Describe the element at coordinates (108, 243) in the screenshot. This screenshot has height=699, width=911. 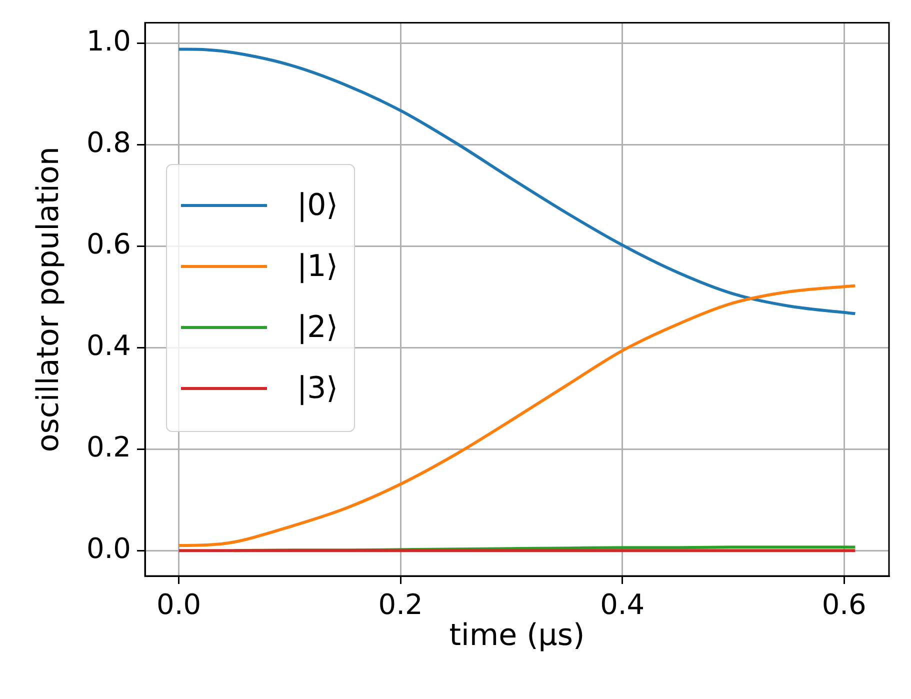
I see `y-tick-label: 0.6` at that location.